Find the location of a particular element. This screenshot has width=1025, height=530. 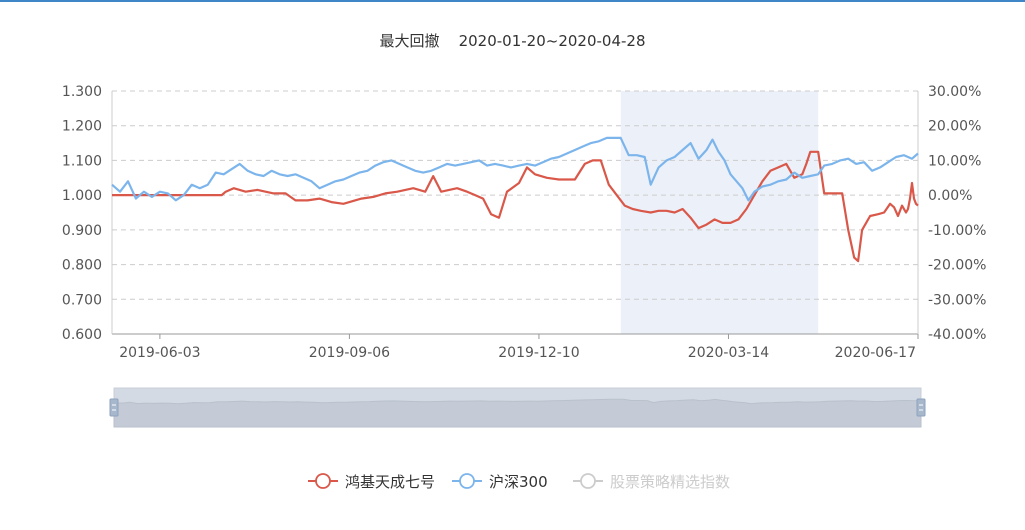

y-right-tick-label: 0.00% is located at coordinates (950, 196).